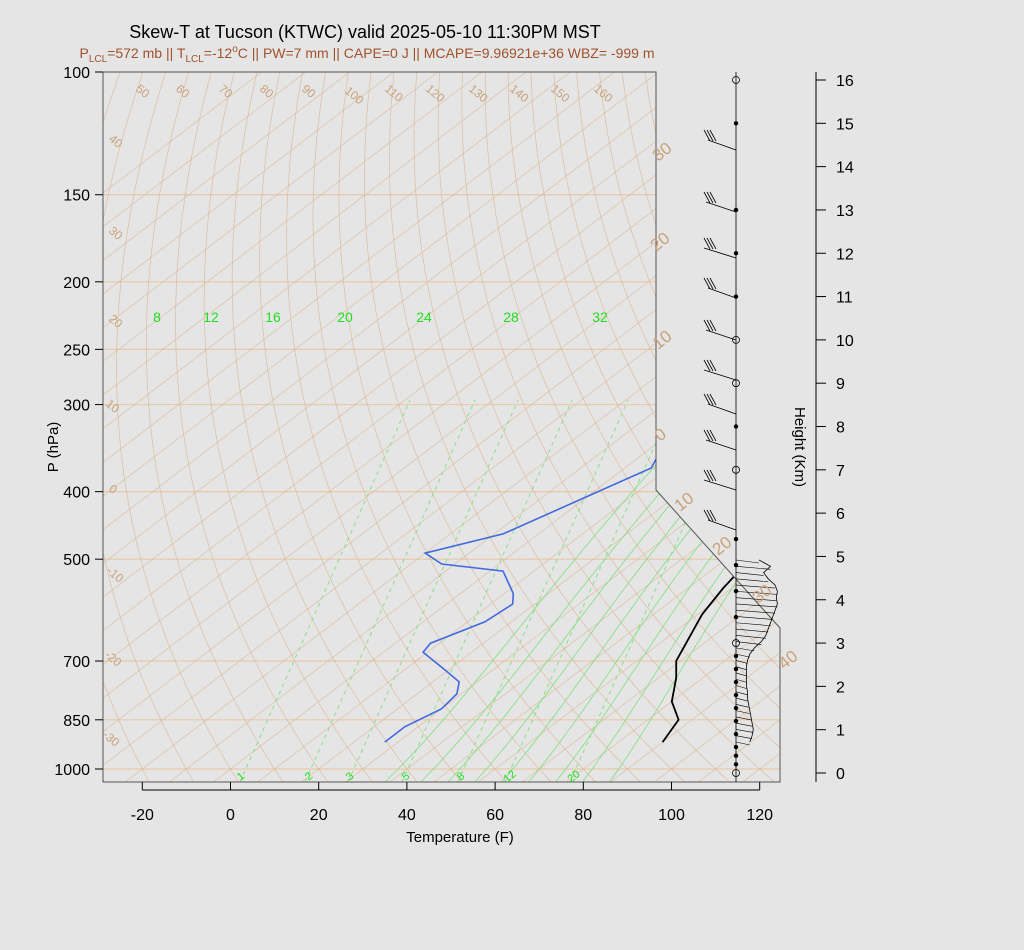 Image resolution: width=1024 pixels, height=950 pixels. What do you see at coordinates (157, 317) in the screenshot?
I see `mixing-ratio-label: 8` at bounding box center [157, 317].